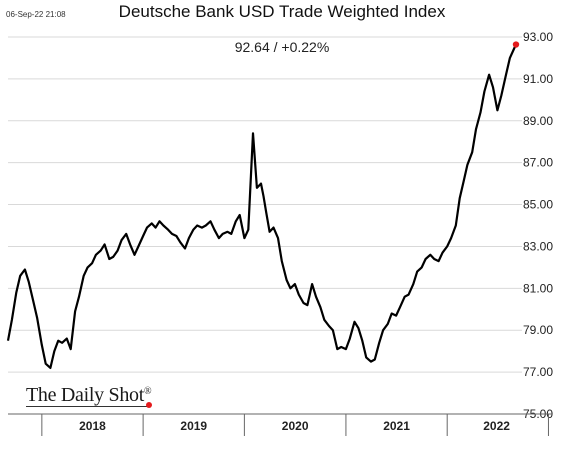  I want to click on y-tick-label: 89.00, so click(538, 121).